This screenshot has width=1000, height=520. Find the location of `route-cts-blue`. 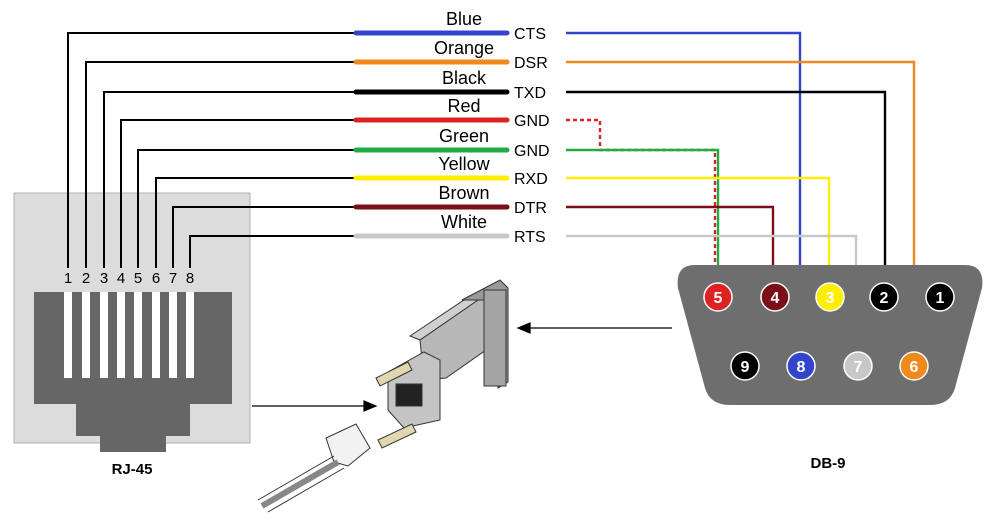

route-cts-blue is located at coordinates (684, 192).